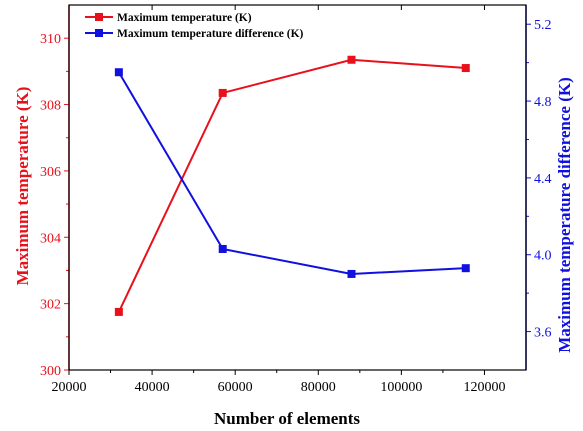 The height and width of the screenshot is (431, 583). What do you see at coordinates (538, 187) in the screenshot?
I see `right-axis: 3.6 4.0 4.4 4.8 5.2` at bounding box center [538, 187].